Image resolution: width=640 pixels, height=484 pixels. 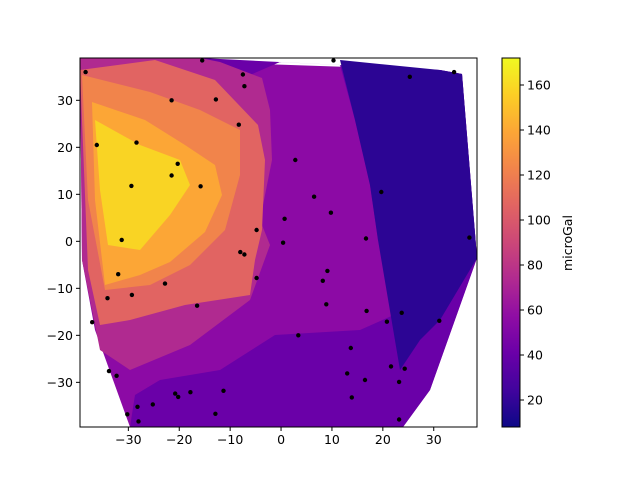 I want to click on colorbar-tick-label: 120, so click(x=539, y=175).